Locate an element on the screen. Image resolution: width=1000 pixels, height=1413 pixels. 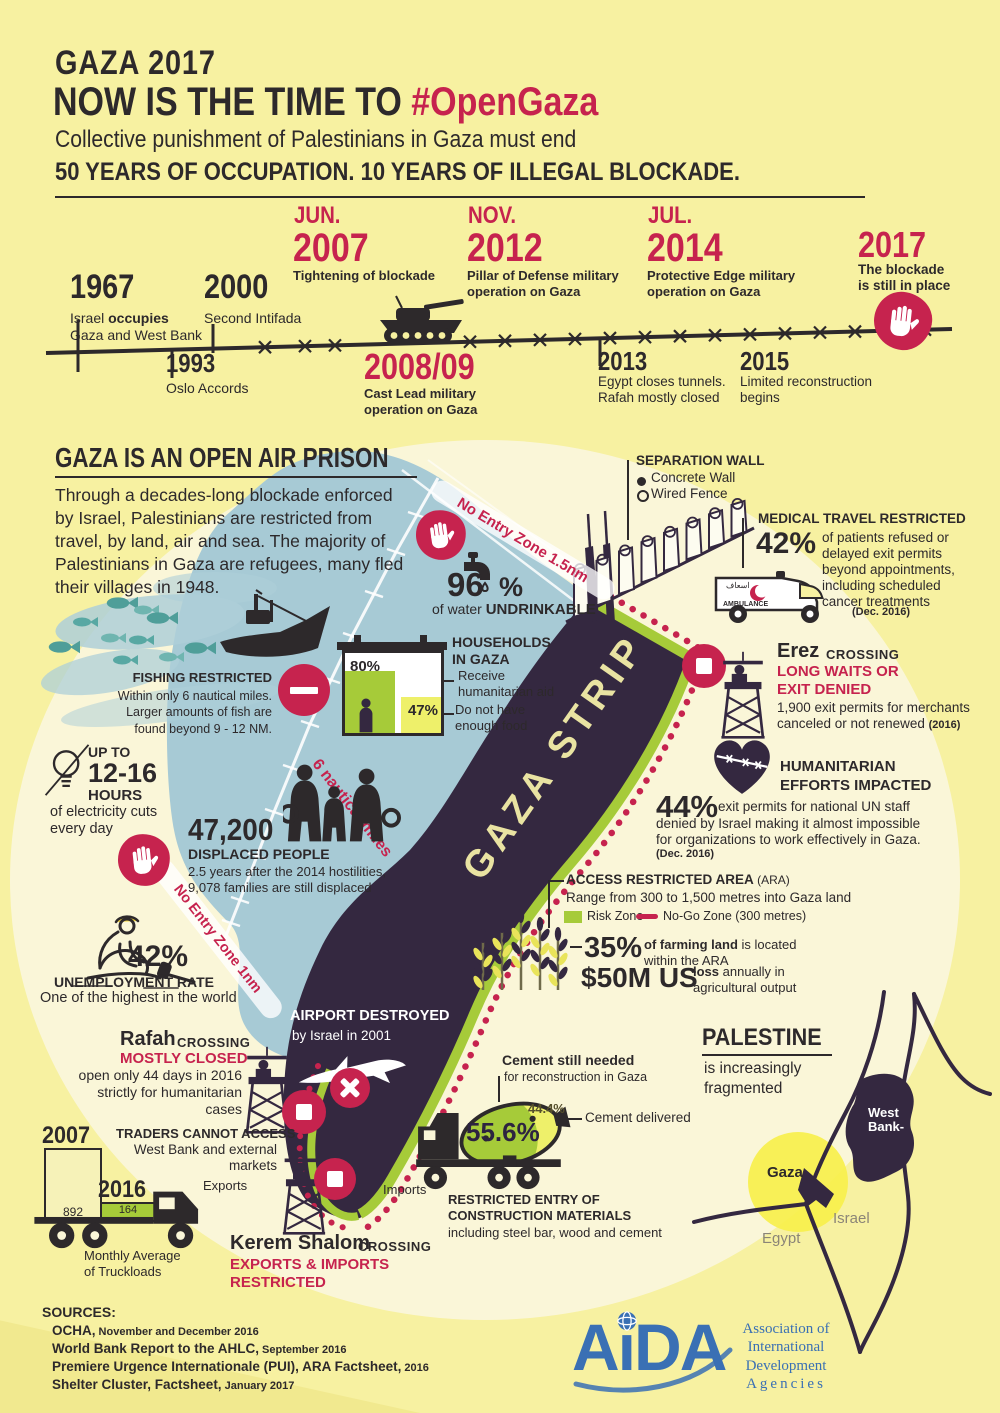
humanitarian-title-1: HUMANITARIAN is located at coordinates (838, 766).